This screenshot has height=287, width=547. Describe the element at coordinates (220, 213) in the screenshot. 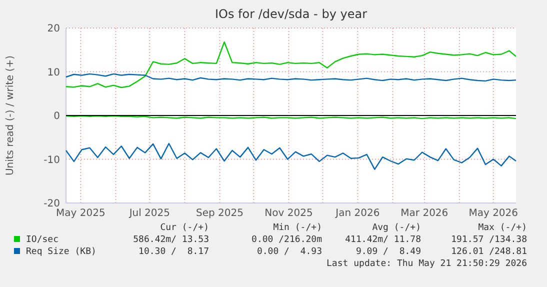

I see `x-tick-label: Sep 2025` at that location.